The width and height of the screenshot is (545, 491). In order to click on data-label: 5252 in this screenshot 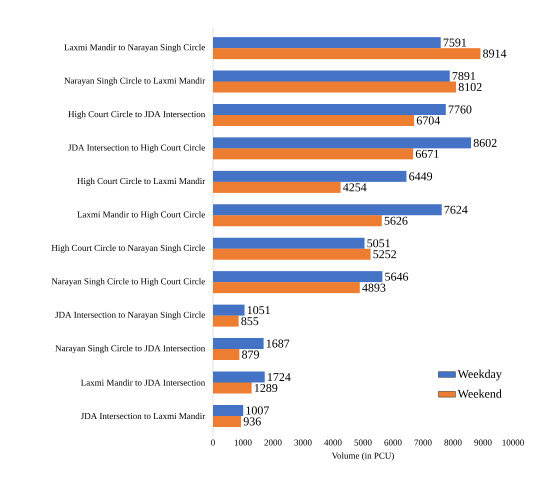, I will do `click(384, 254)`.